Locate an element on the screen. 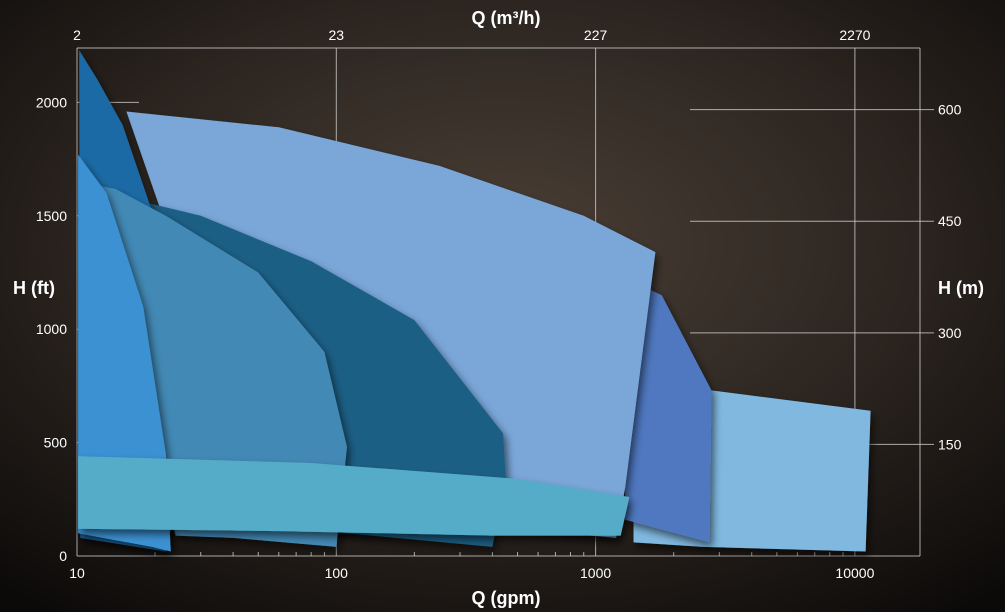 The height and width of the screenshot is (612, 1005). x-tick-label-top: 2270 is located at coordinates (854, 35).